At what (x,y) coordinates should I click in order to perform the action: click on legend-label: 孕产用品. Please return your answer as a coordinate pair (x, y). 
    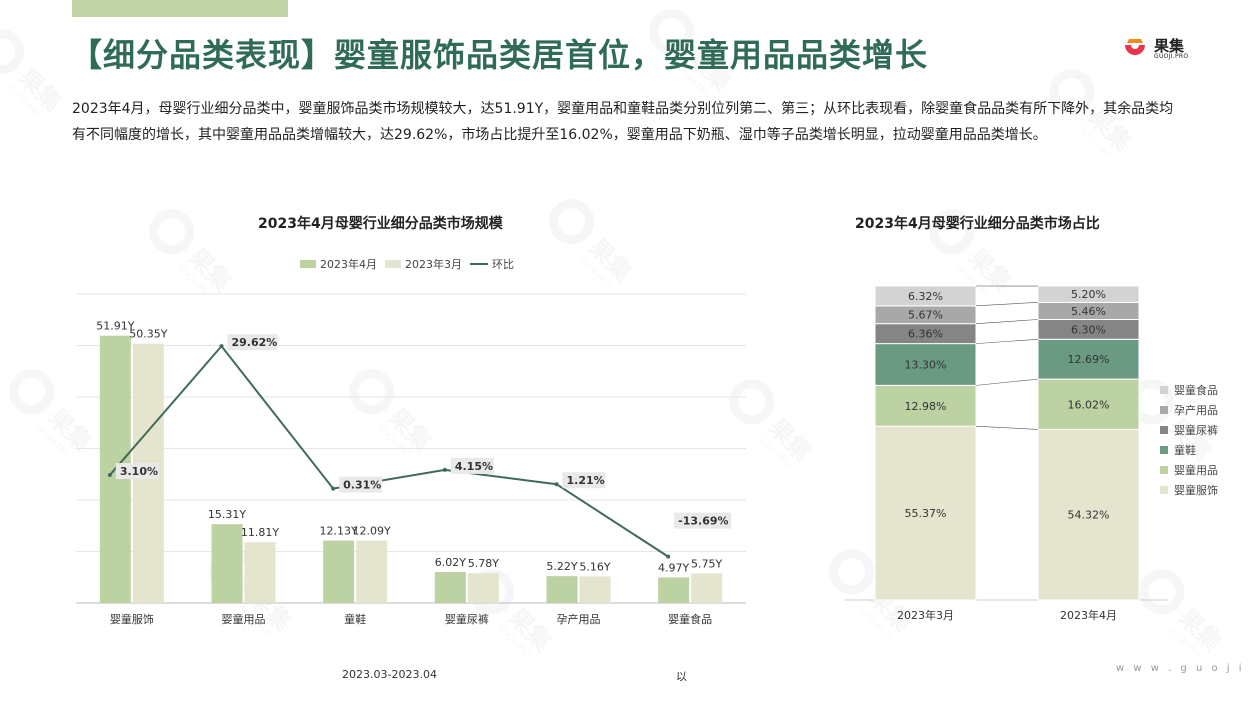
    Looking at the image, I should click on (1196, 410).